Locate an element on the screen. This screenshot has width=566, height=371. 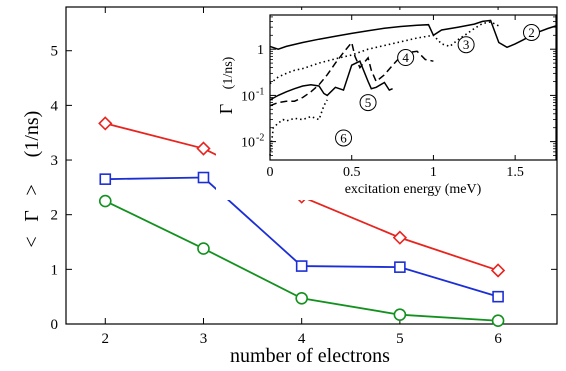
main-x-tick-label: 5 is located at coordinates (400, 339).